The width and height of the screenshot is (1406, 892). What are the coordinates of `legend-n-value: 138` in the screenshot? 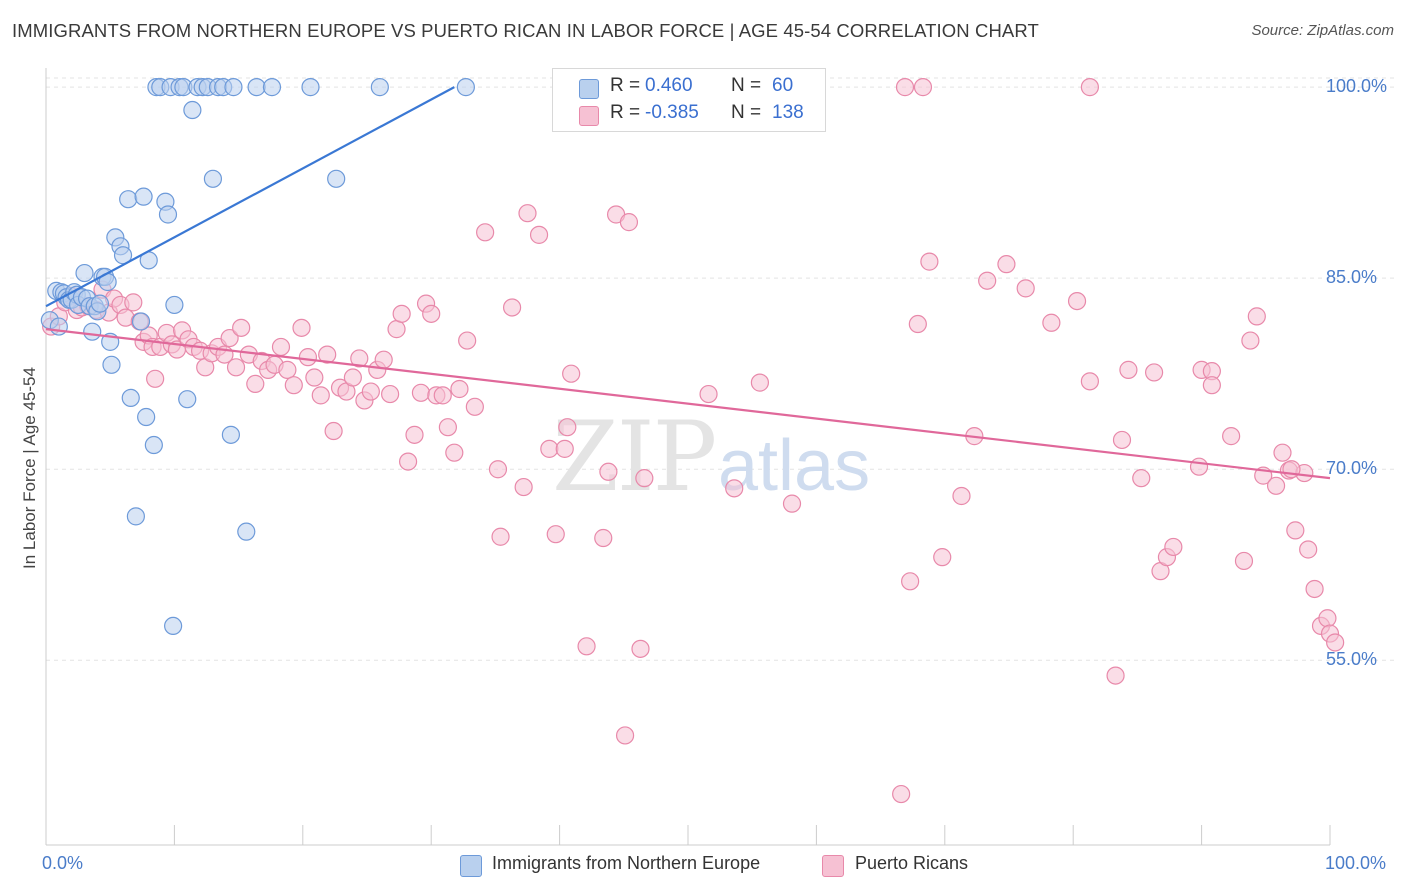 It's located at (788, 112).